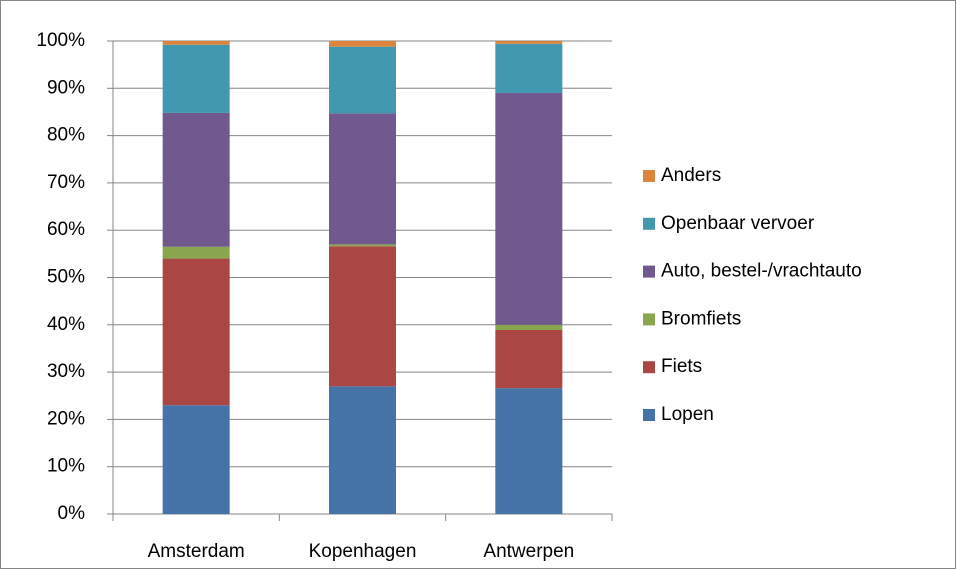 This screenshot has width=957, height=570. I want to click on y-tick-label: 20%, so click(66, 418).